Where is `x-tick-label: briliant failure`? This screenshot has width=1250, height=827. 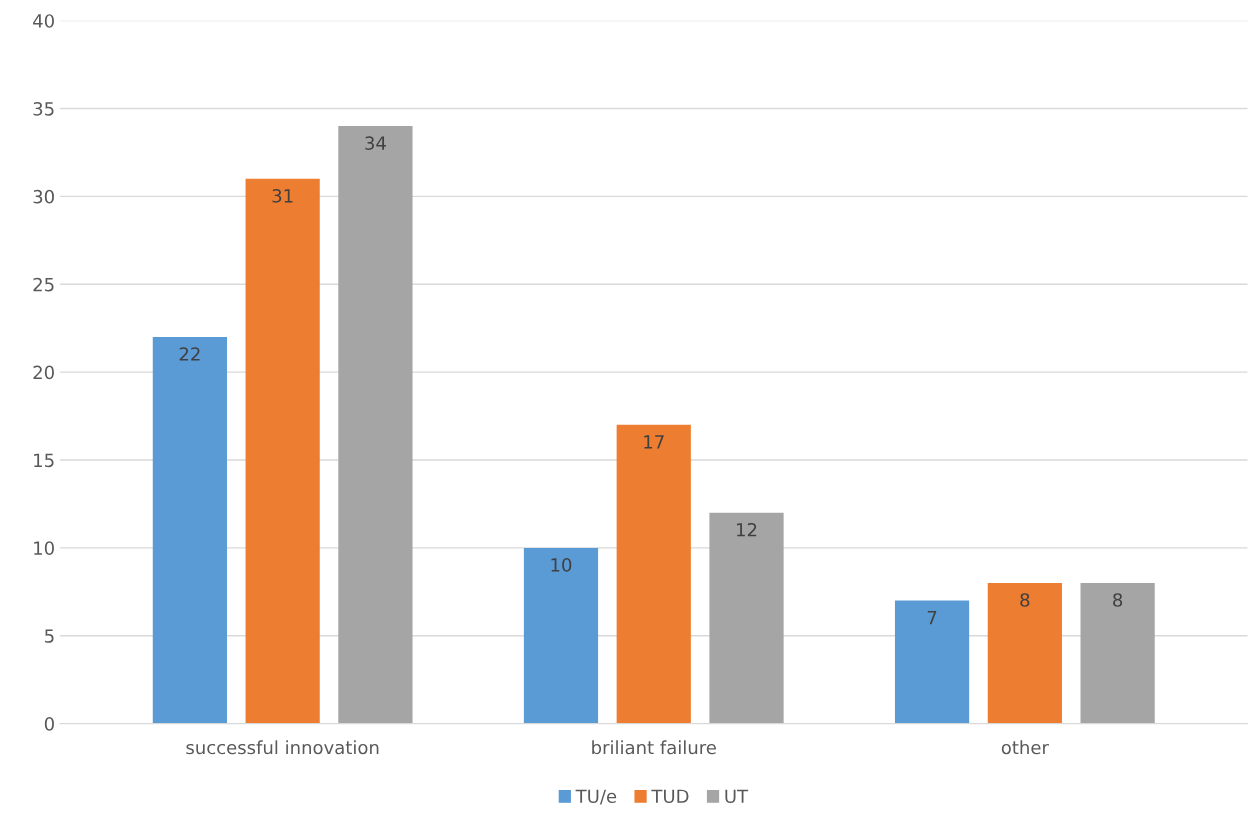 x-tick-label: briliant failure is located at coordinates (654, 747).